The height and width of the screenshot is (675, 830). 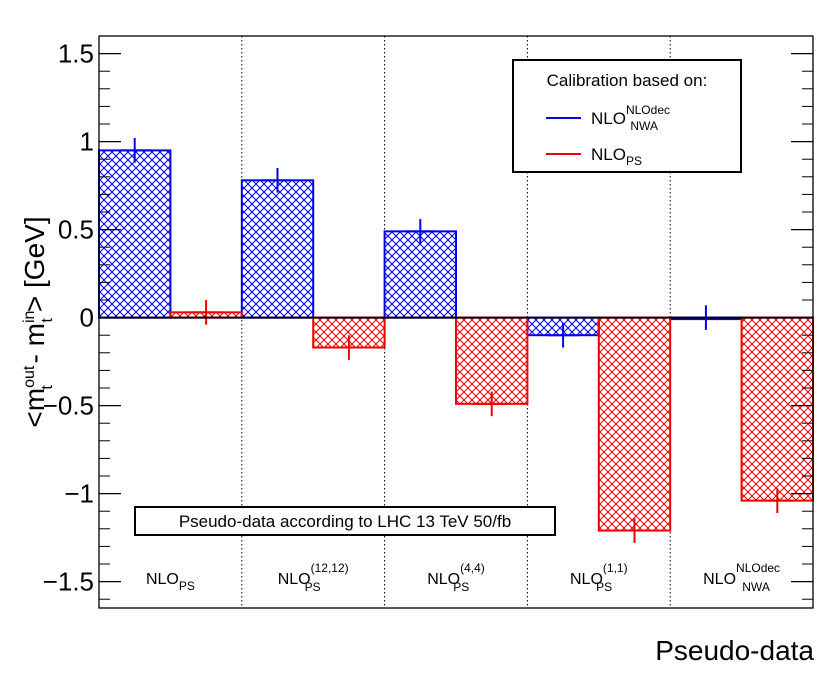 I want to click on y-axis-title: <moutt - mint> [GeV], so click(x=37, y=321).